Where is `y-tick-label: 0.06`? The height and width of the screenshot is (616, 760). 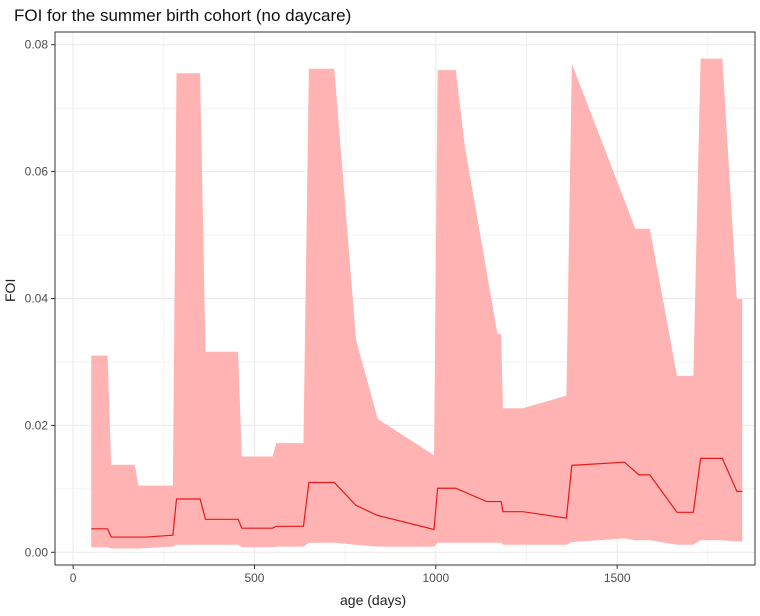 y-tick-label: 0.06 is located at coordinates (37, 172).